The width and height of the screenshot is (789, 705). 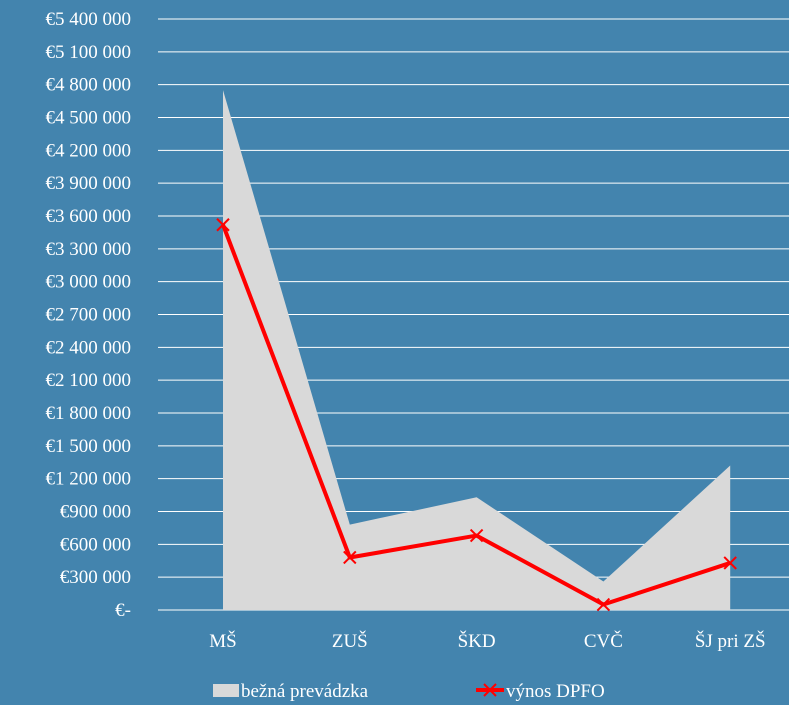 I want to click on legend-label-line: výnos DPFO, so click(x=555, y=691).